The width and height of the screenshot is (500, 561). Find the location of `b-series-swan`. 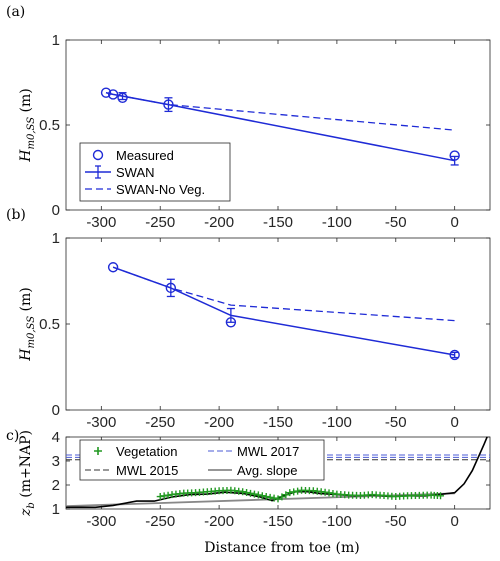

b-series-swan is located at coordinates (283, 311).